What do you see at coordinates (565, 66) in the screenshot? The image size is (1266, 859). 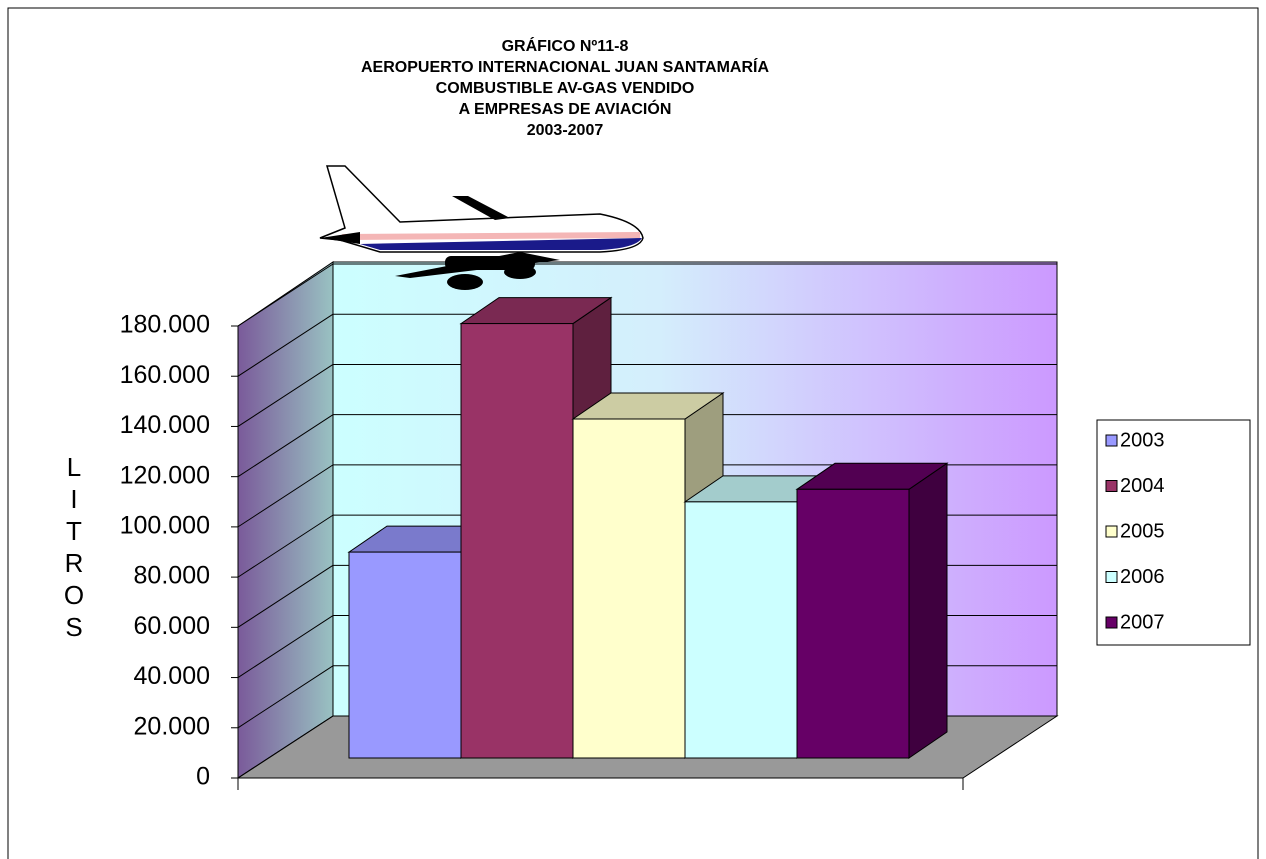 I see `chart-title: AEROPUERTO INTERNACIONAL JUAN SANTAMARÍA` at bounding box center [565, 66].